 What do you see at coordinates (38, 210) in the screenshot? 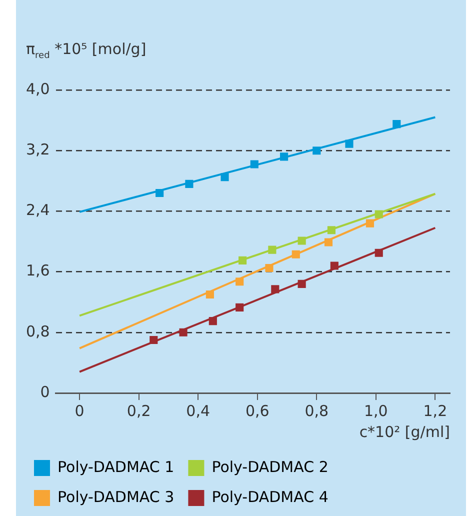
I see `y-tick-label: 2,4` at bounding box center [38, 210].